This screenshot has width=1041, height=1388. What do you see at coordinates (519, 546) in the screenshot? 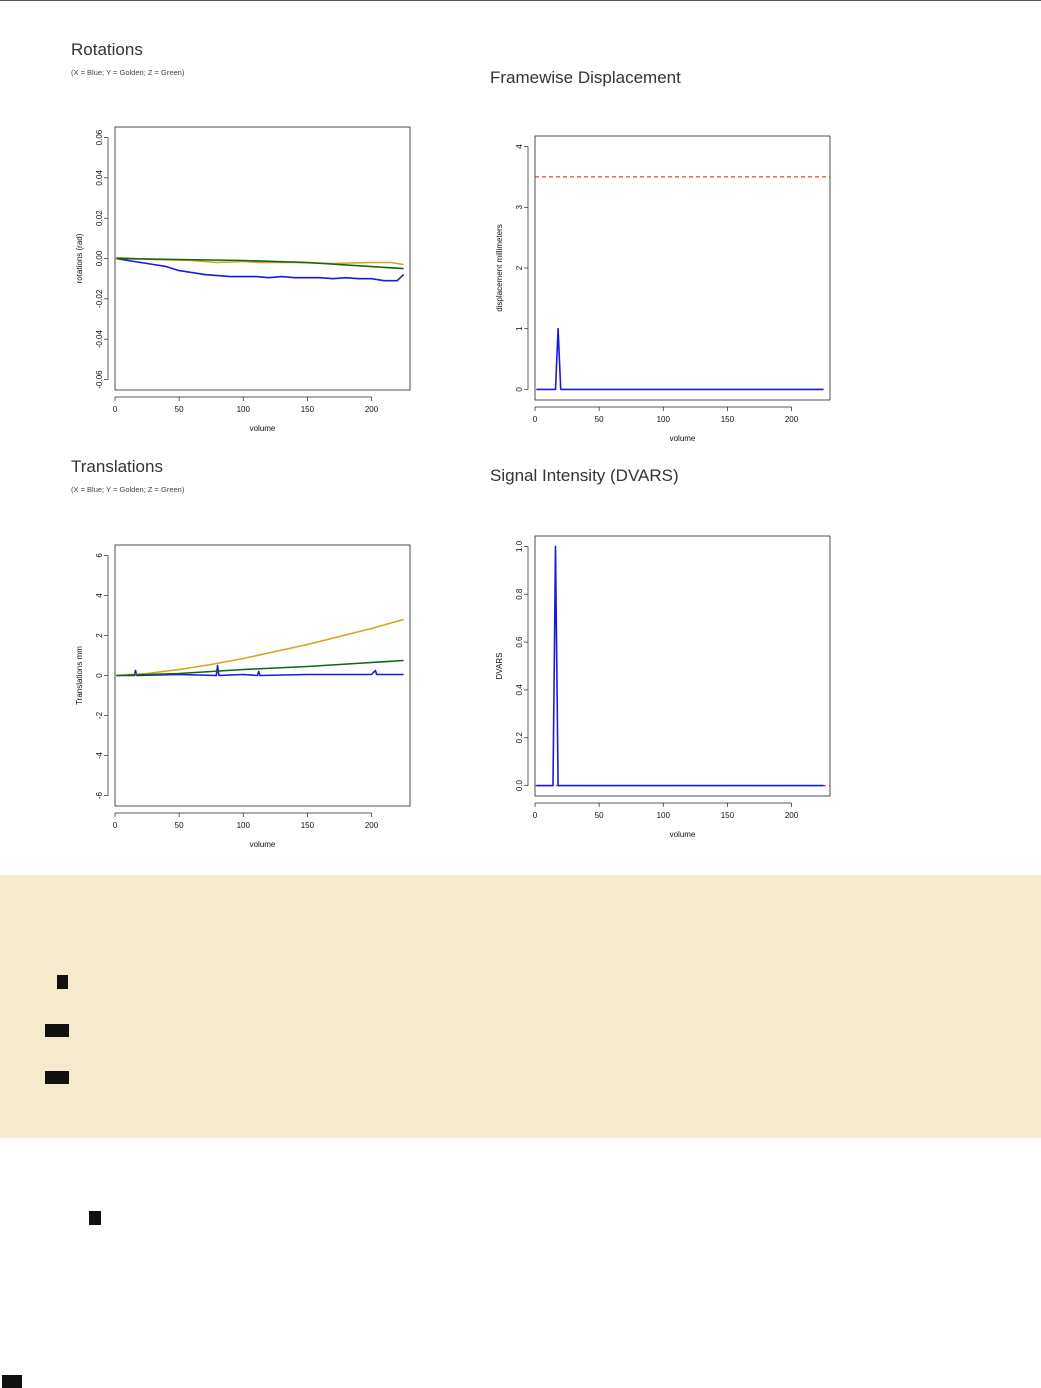
I see `y-tick-label: 1.0` at bounding box center [519, 546].